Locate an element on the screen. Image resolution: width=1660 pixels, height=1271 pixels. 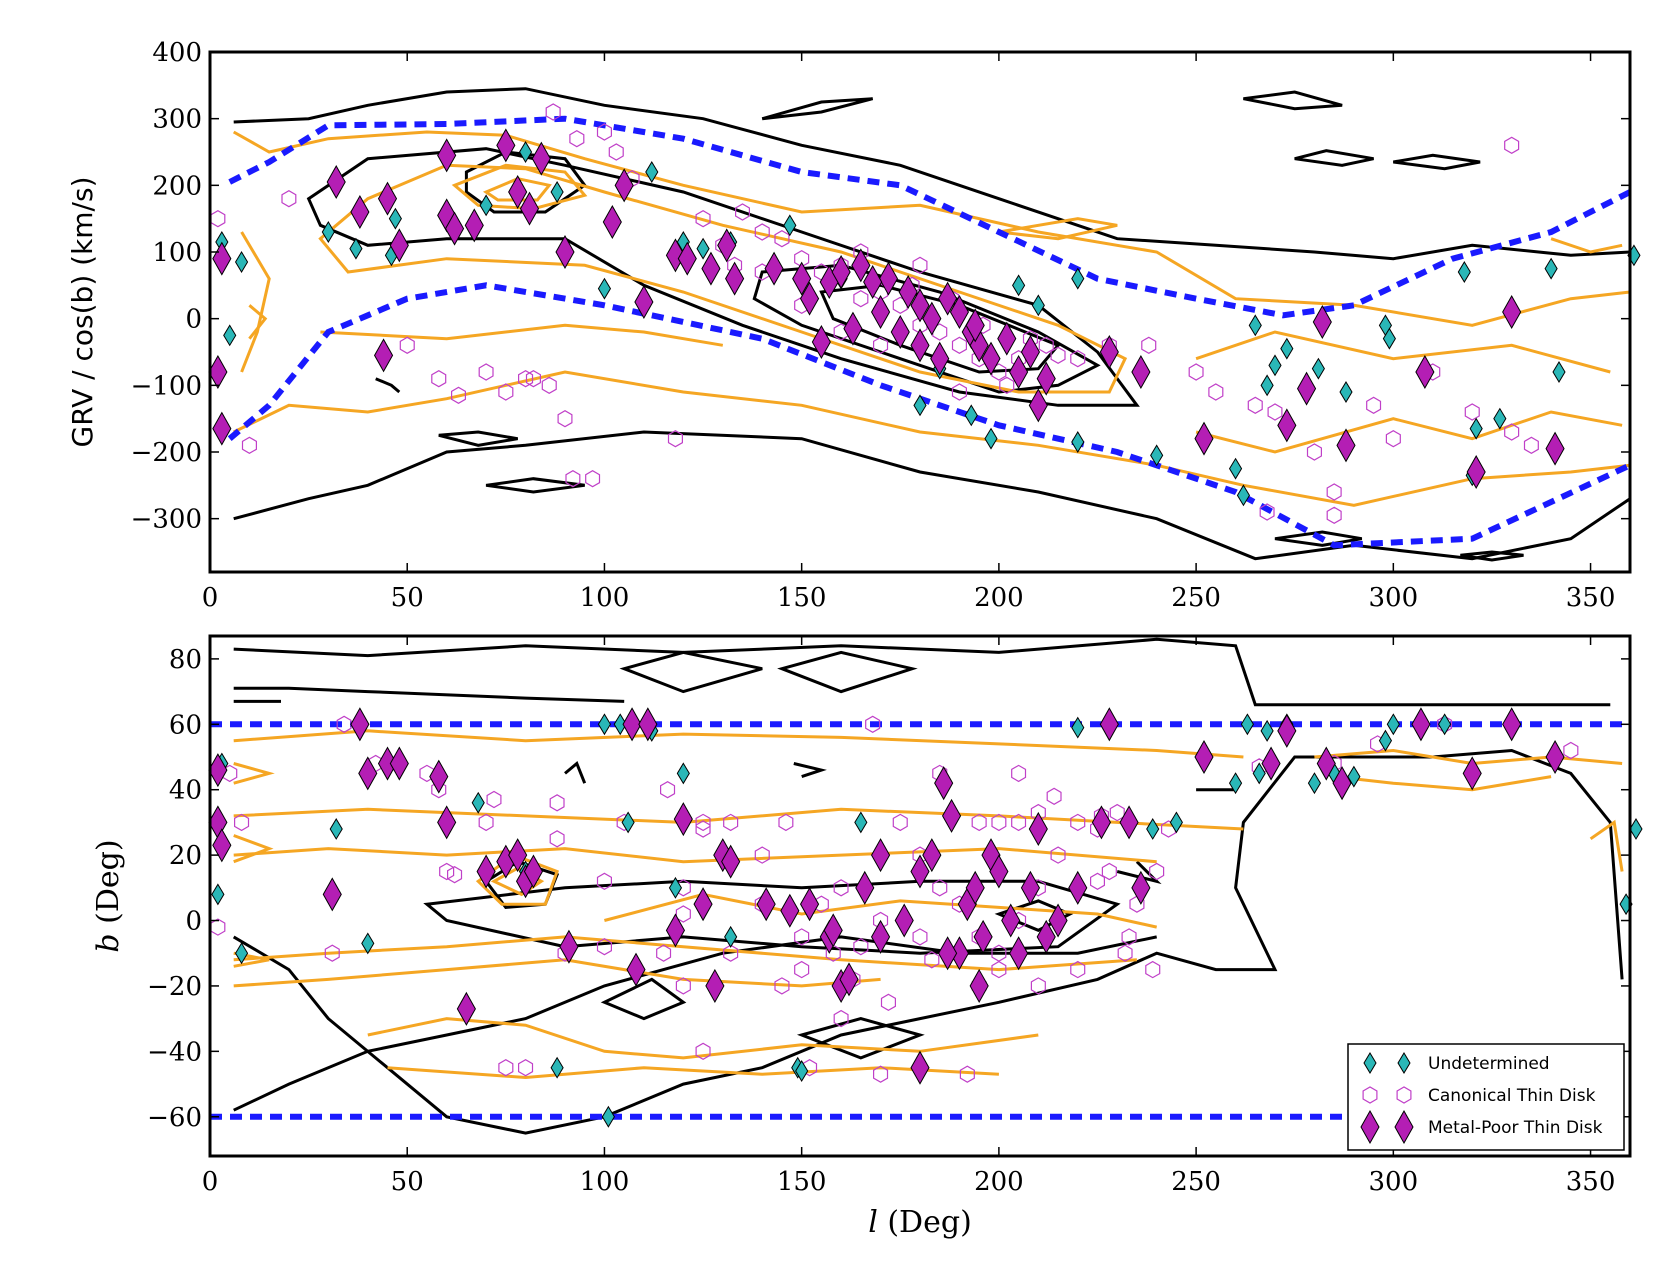
y-tick-label: −100 is located at coordinates (166, 386).